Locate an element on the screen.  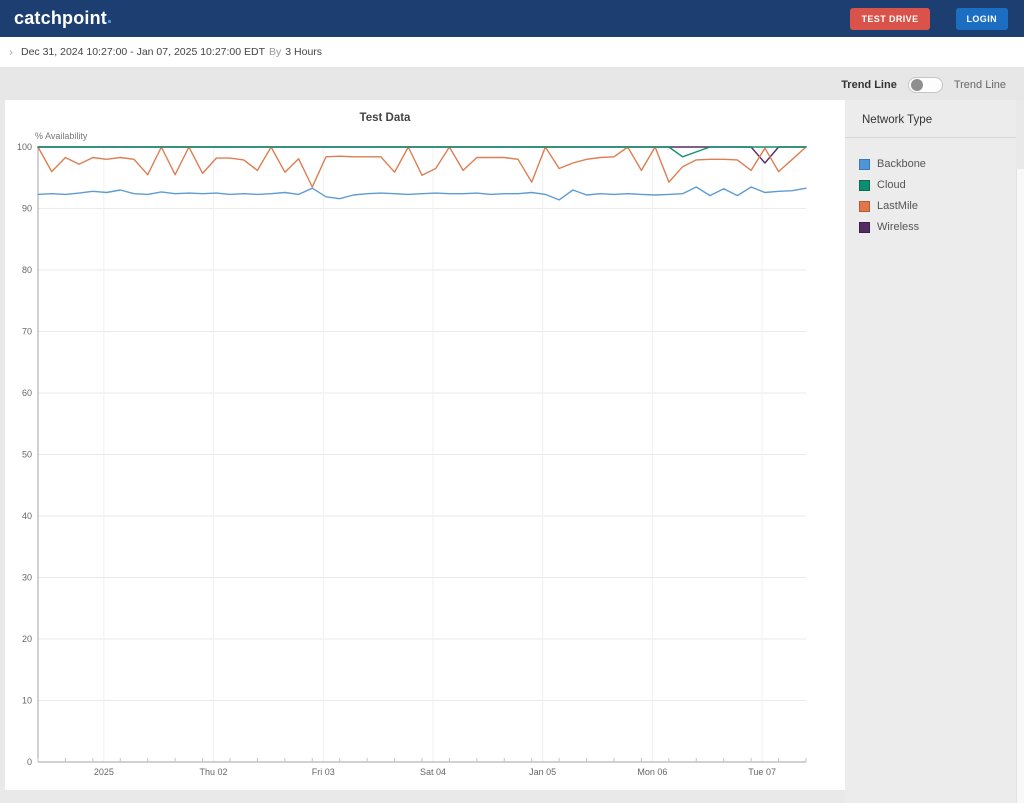
svg-text: 0 is located at coordinates (29, 762).